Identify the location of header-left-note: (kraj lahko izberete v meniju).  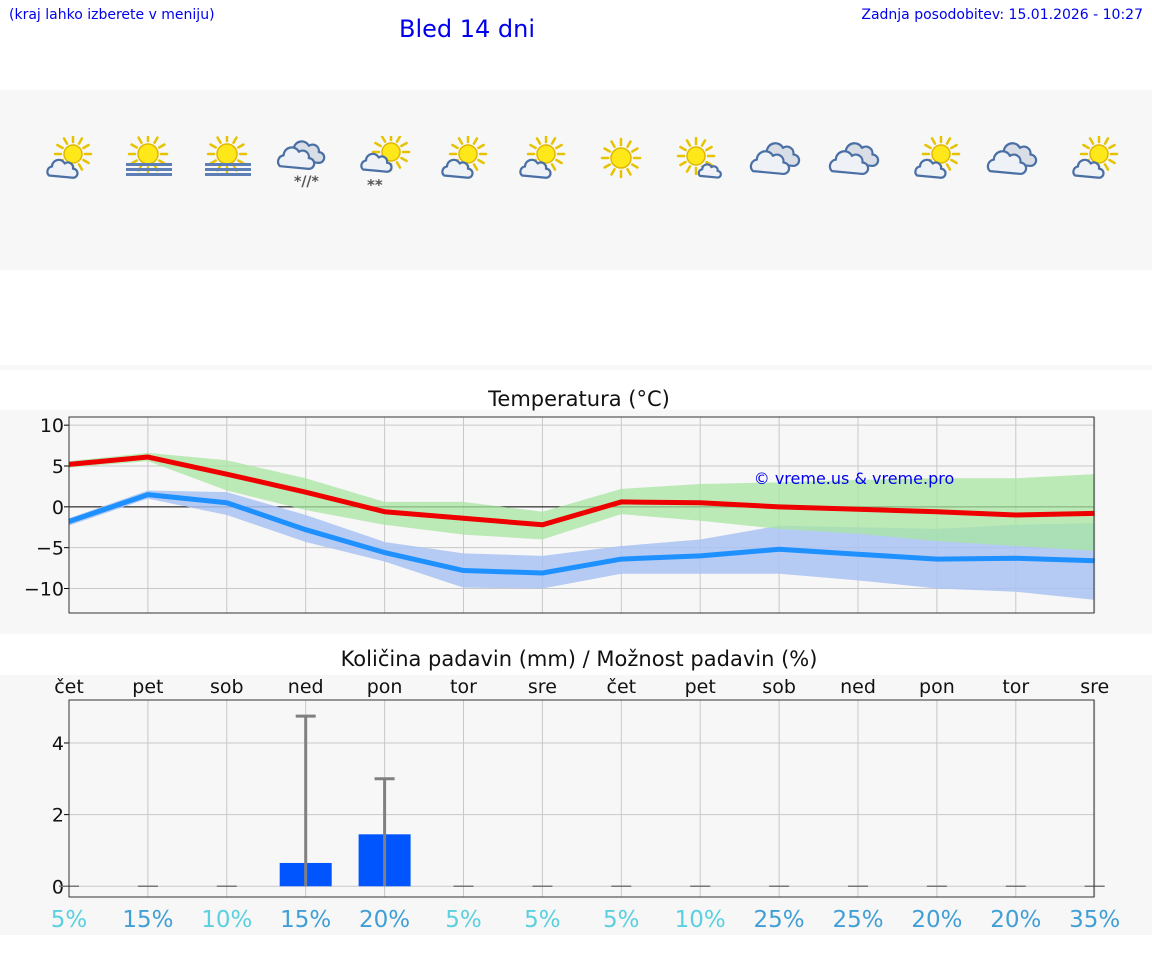
(112, 15).